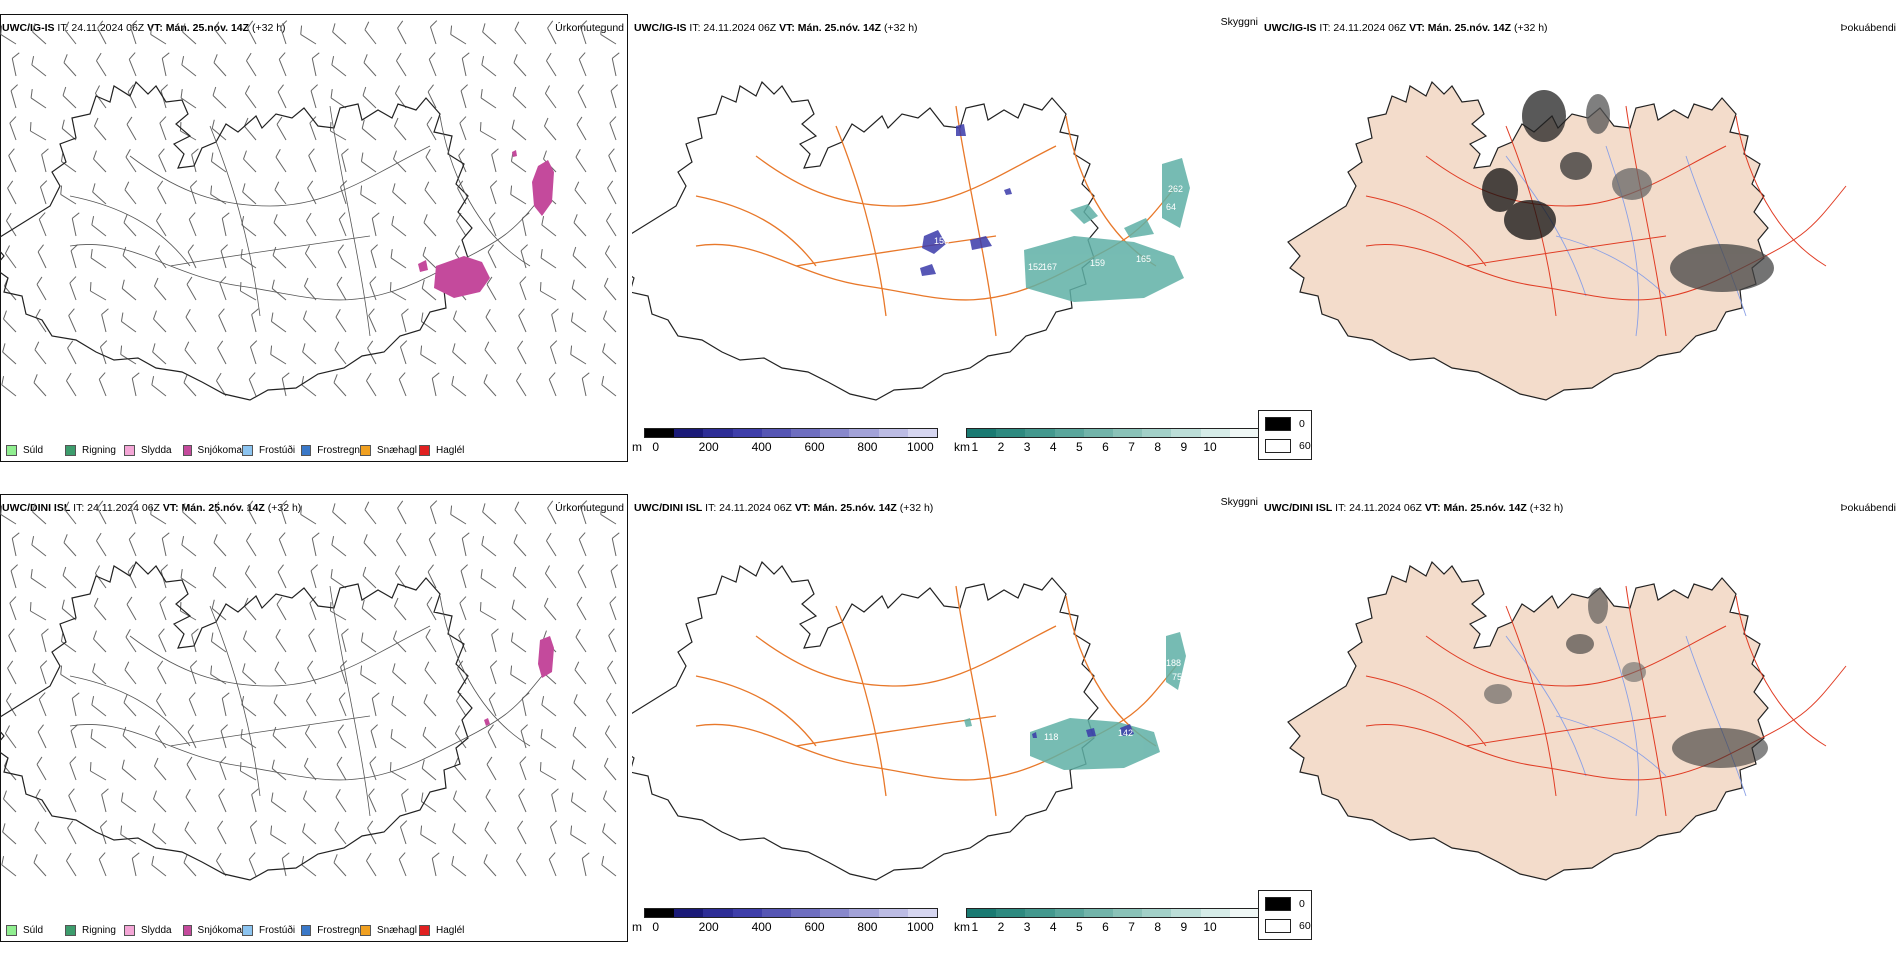 Image resolution: width=1900 pixels, height=964 pixels. Describe the element at coordinates (962, 447) in the screenshot. I see `colorbar-unit: km` at that location.